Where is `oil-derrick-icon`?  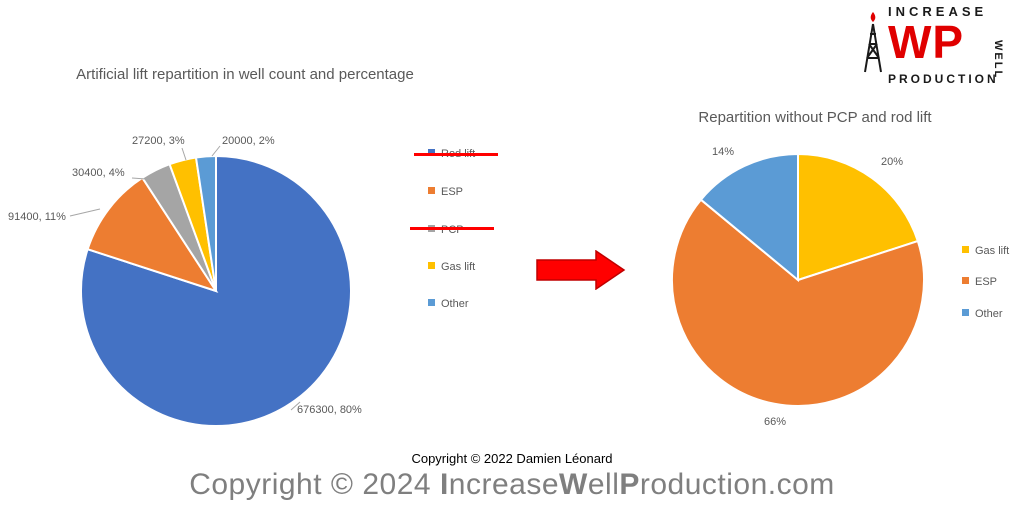
oil-derrick-icon is located at coordinates (873, 42).